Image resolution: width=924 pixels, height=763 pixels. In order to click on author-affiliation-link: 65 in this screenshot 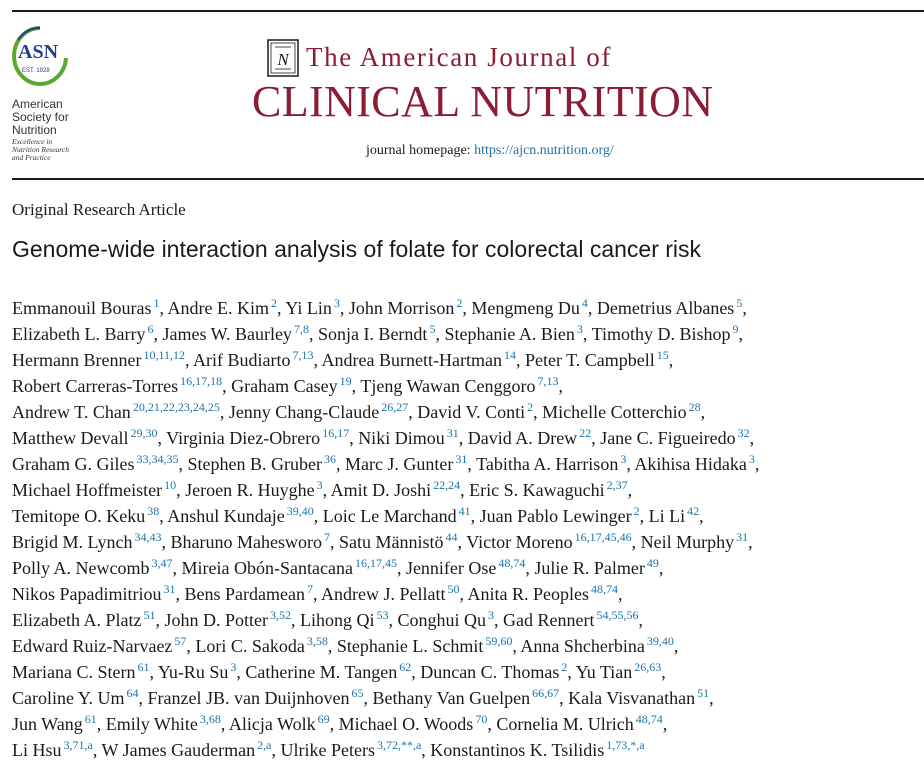, I will do `click(357, 693)`.